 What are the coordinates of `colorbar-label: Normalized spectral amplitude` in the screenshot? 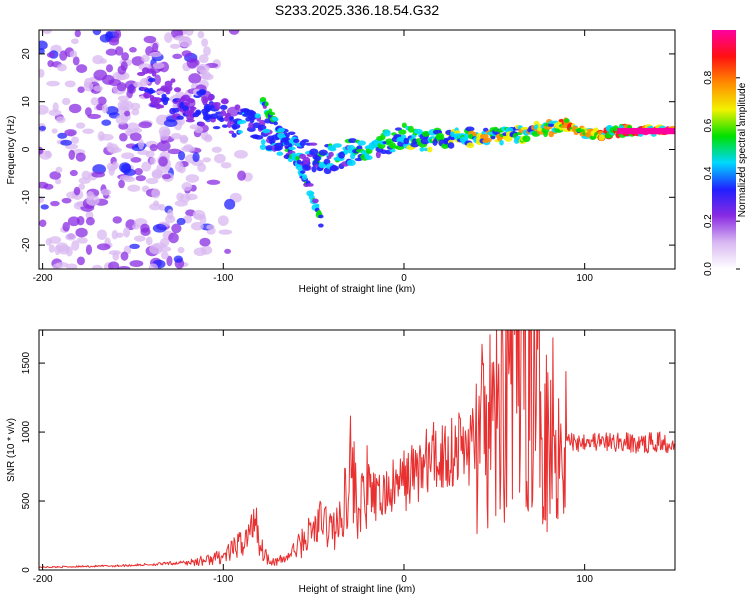 It's located at (742, 149).